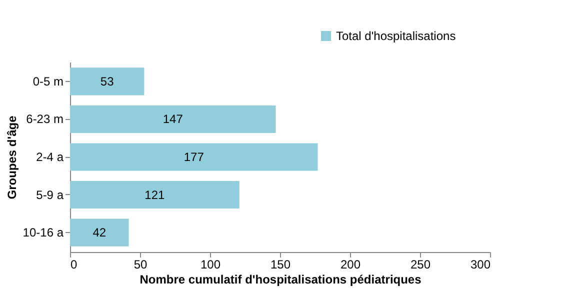 Image resolution: width=562 pixels, height=293 pixels. Describe the element at coordinates (350, 265) in the screenshot. I see `x-tick-label: 200` at that location.